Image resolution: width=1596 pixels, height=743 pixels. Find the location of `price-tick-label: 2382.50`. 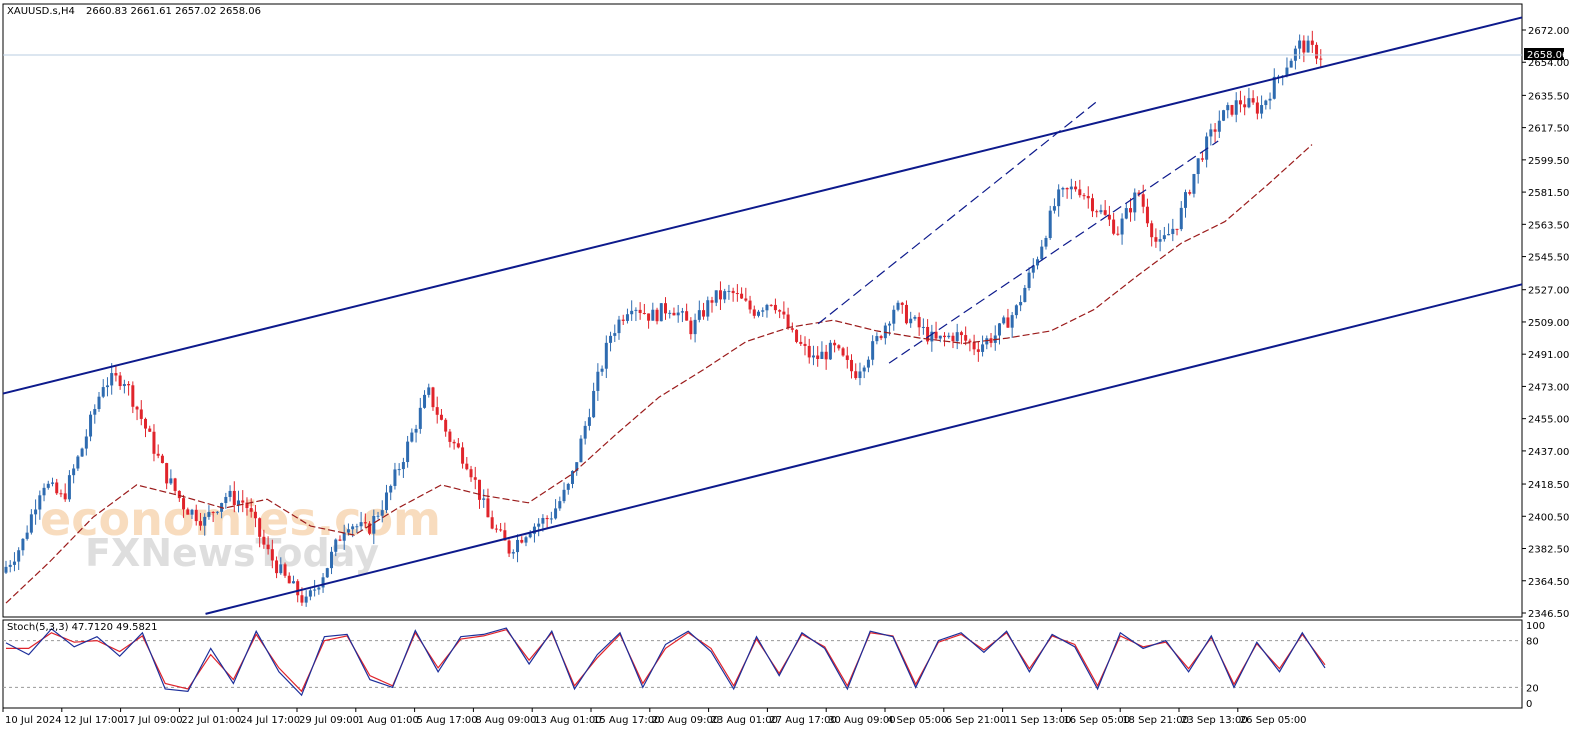

price-tick-label: 2382.50 is located at coordinates (1548, 550).